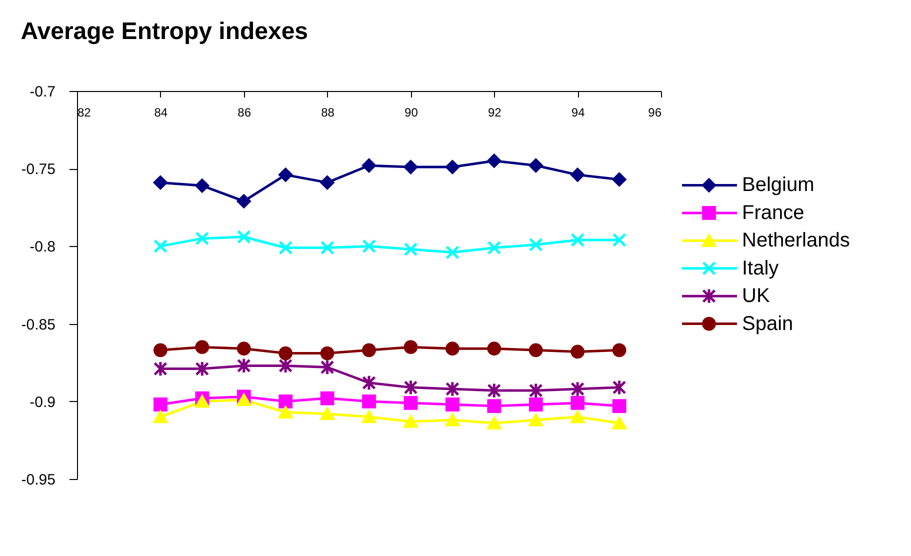  What do you see at coordinates (164, 31) in the screenshot?
I see `chart-title: Average Entropy indexes` at bounding box center [164, 31].